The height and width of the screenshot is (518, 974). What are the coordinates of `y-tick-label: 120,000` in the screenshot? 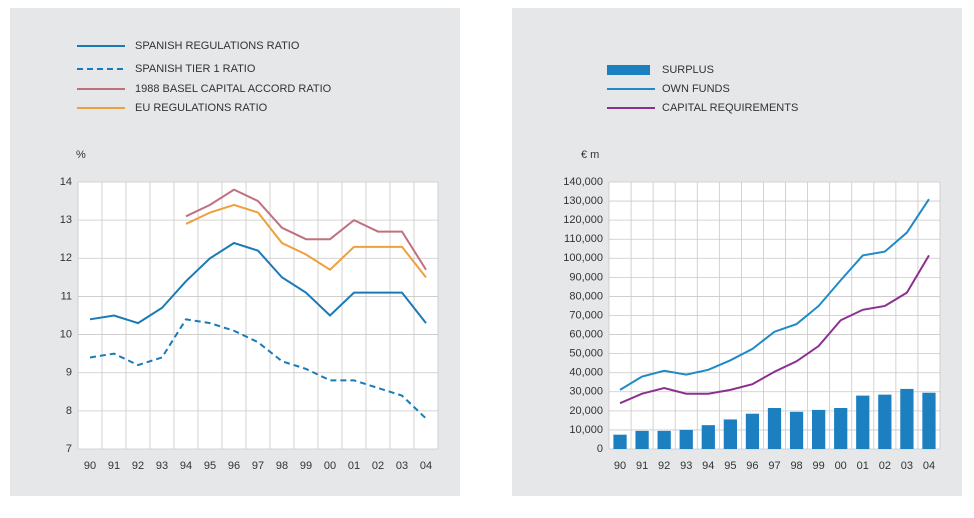 It's located at (583, 220).